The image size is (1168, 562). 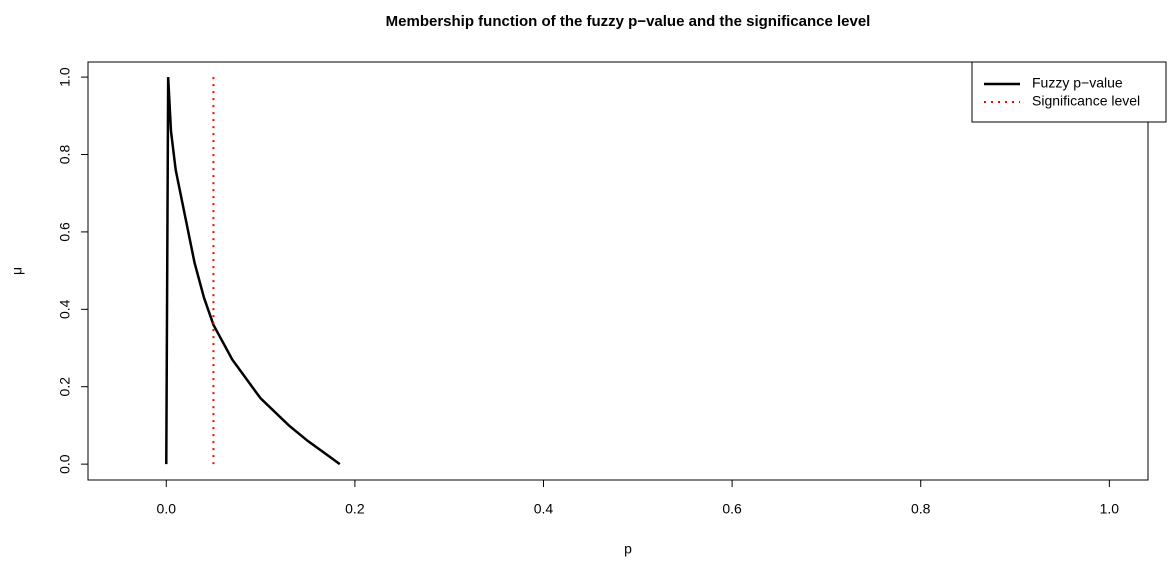 I want to click on legend-box, so click(x=1069, y=92).